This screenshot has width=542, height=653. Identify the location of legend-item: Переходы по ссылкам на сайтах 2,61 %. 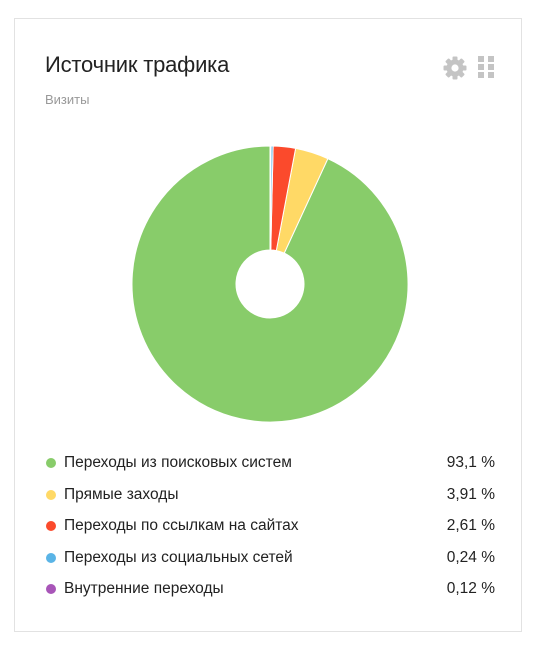
(271, 526).